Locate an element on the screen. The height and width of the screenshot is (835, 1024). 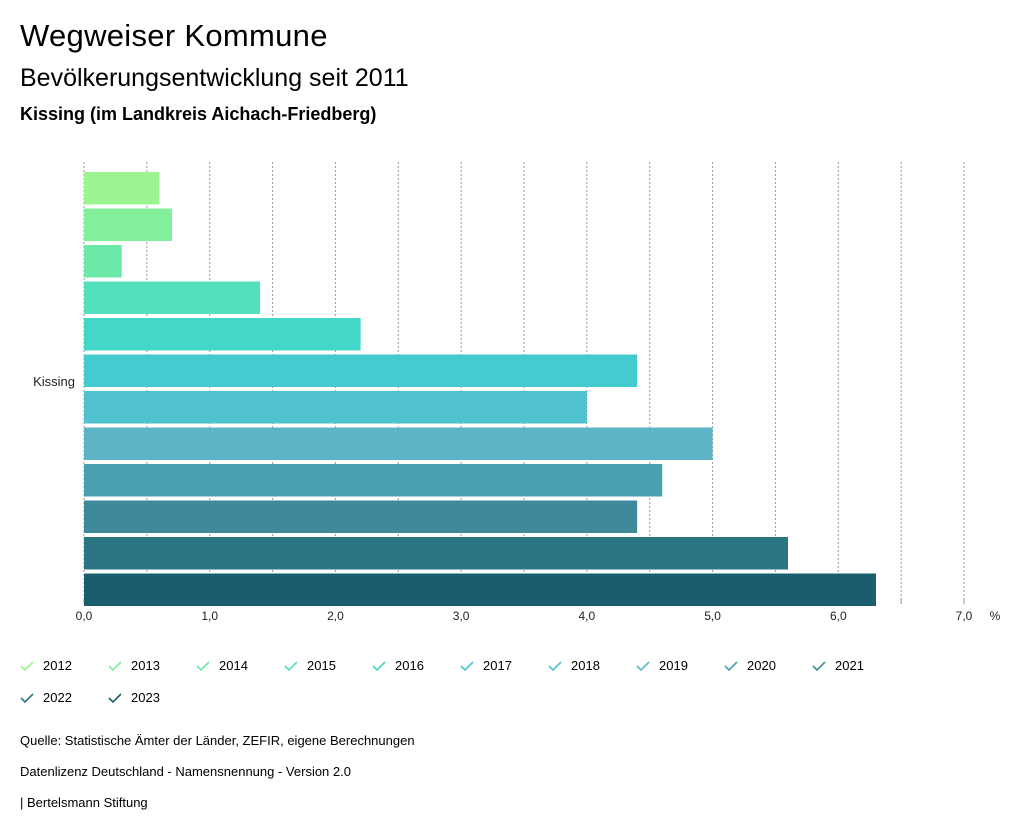
legend-item-2012: 2012 is located at coordinates (46, 665).